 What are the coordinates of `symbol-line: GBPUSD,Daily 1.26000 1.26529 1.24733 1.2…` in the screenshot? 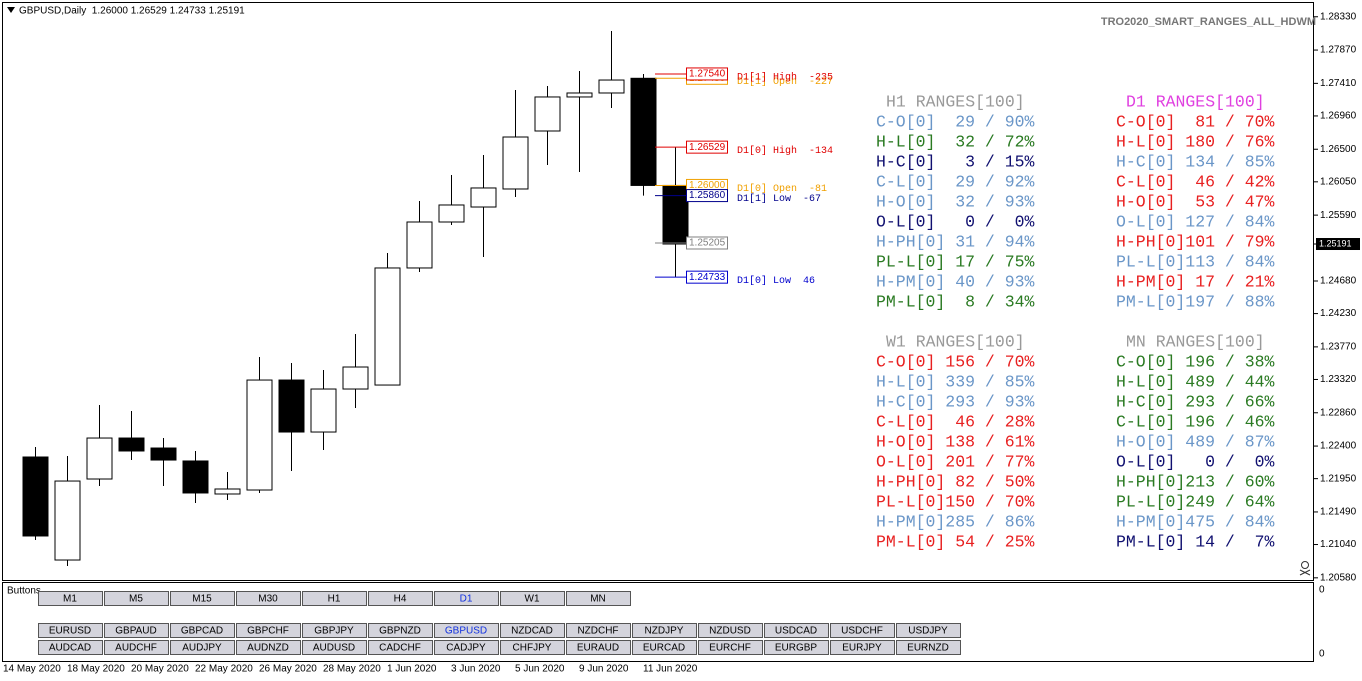 It's located at (132, 11).